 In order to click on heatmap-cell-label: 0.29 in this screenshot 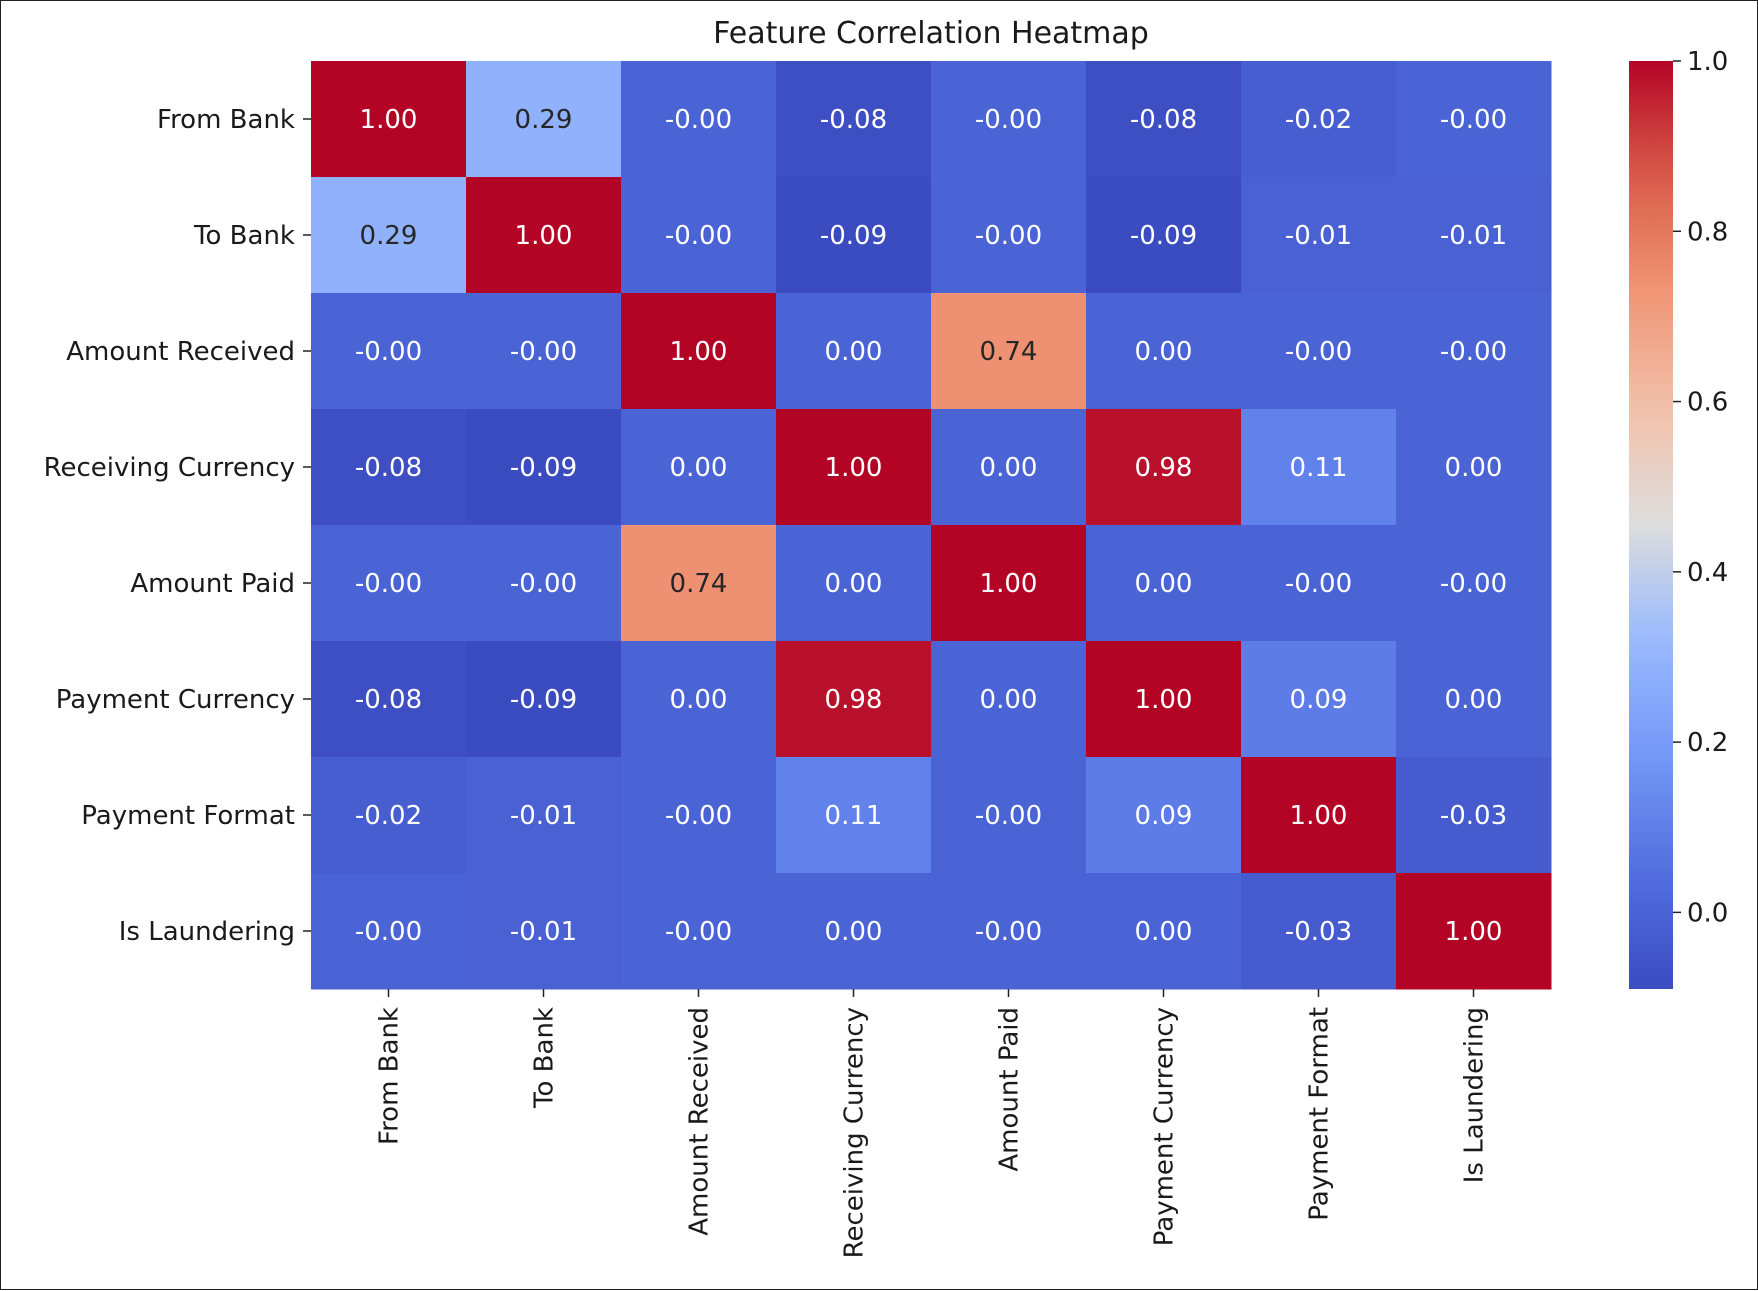, I will do `click(389, 236)`.